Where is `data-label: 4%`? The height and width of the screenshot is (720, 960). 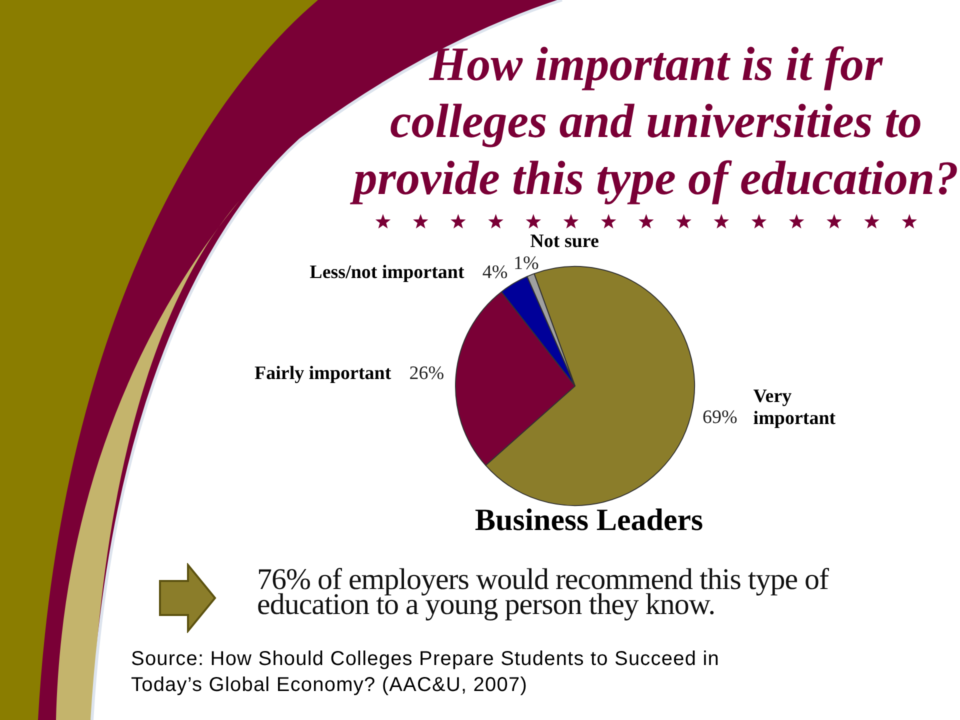 data-label: 4% is located at coordinates (495, 273).